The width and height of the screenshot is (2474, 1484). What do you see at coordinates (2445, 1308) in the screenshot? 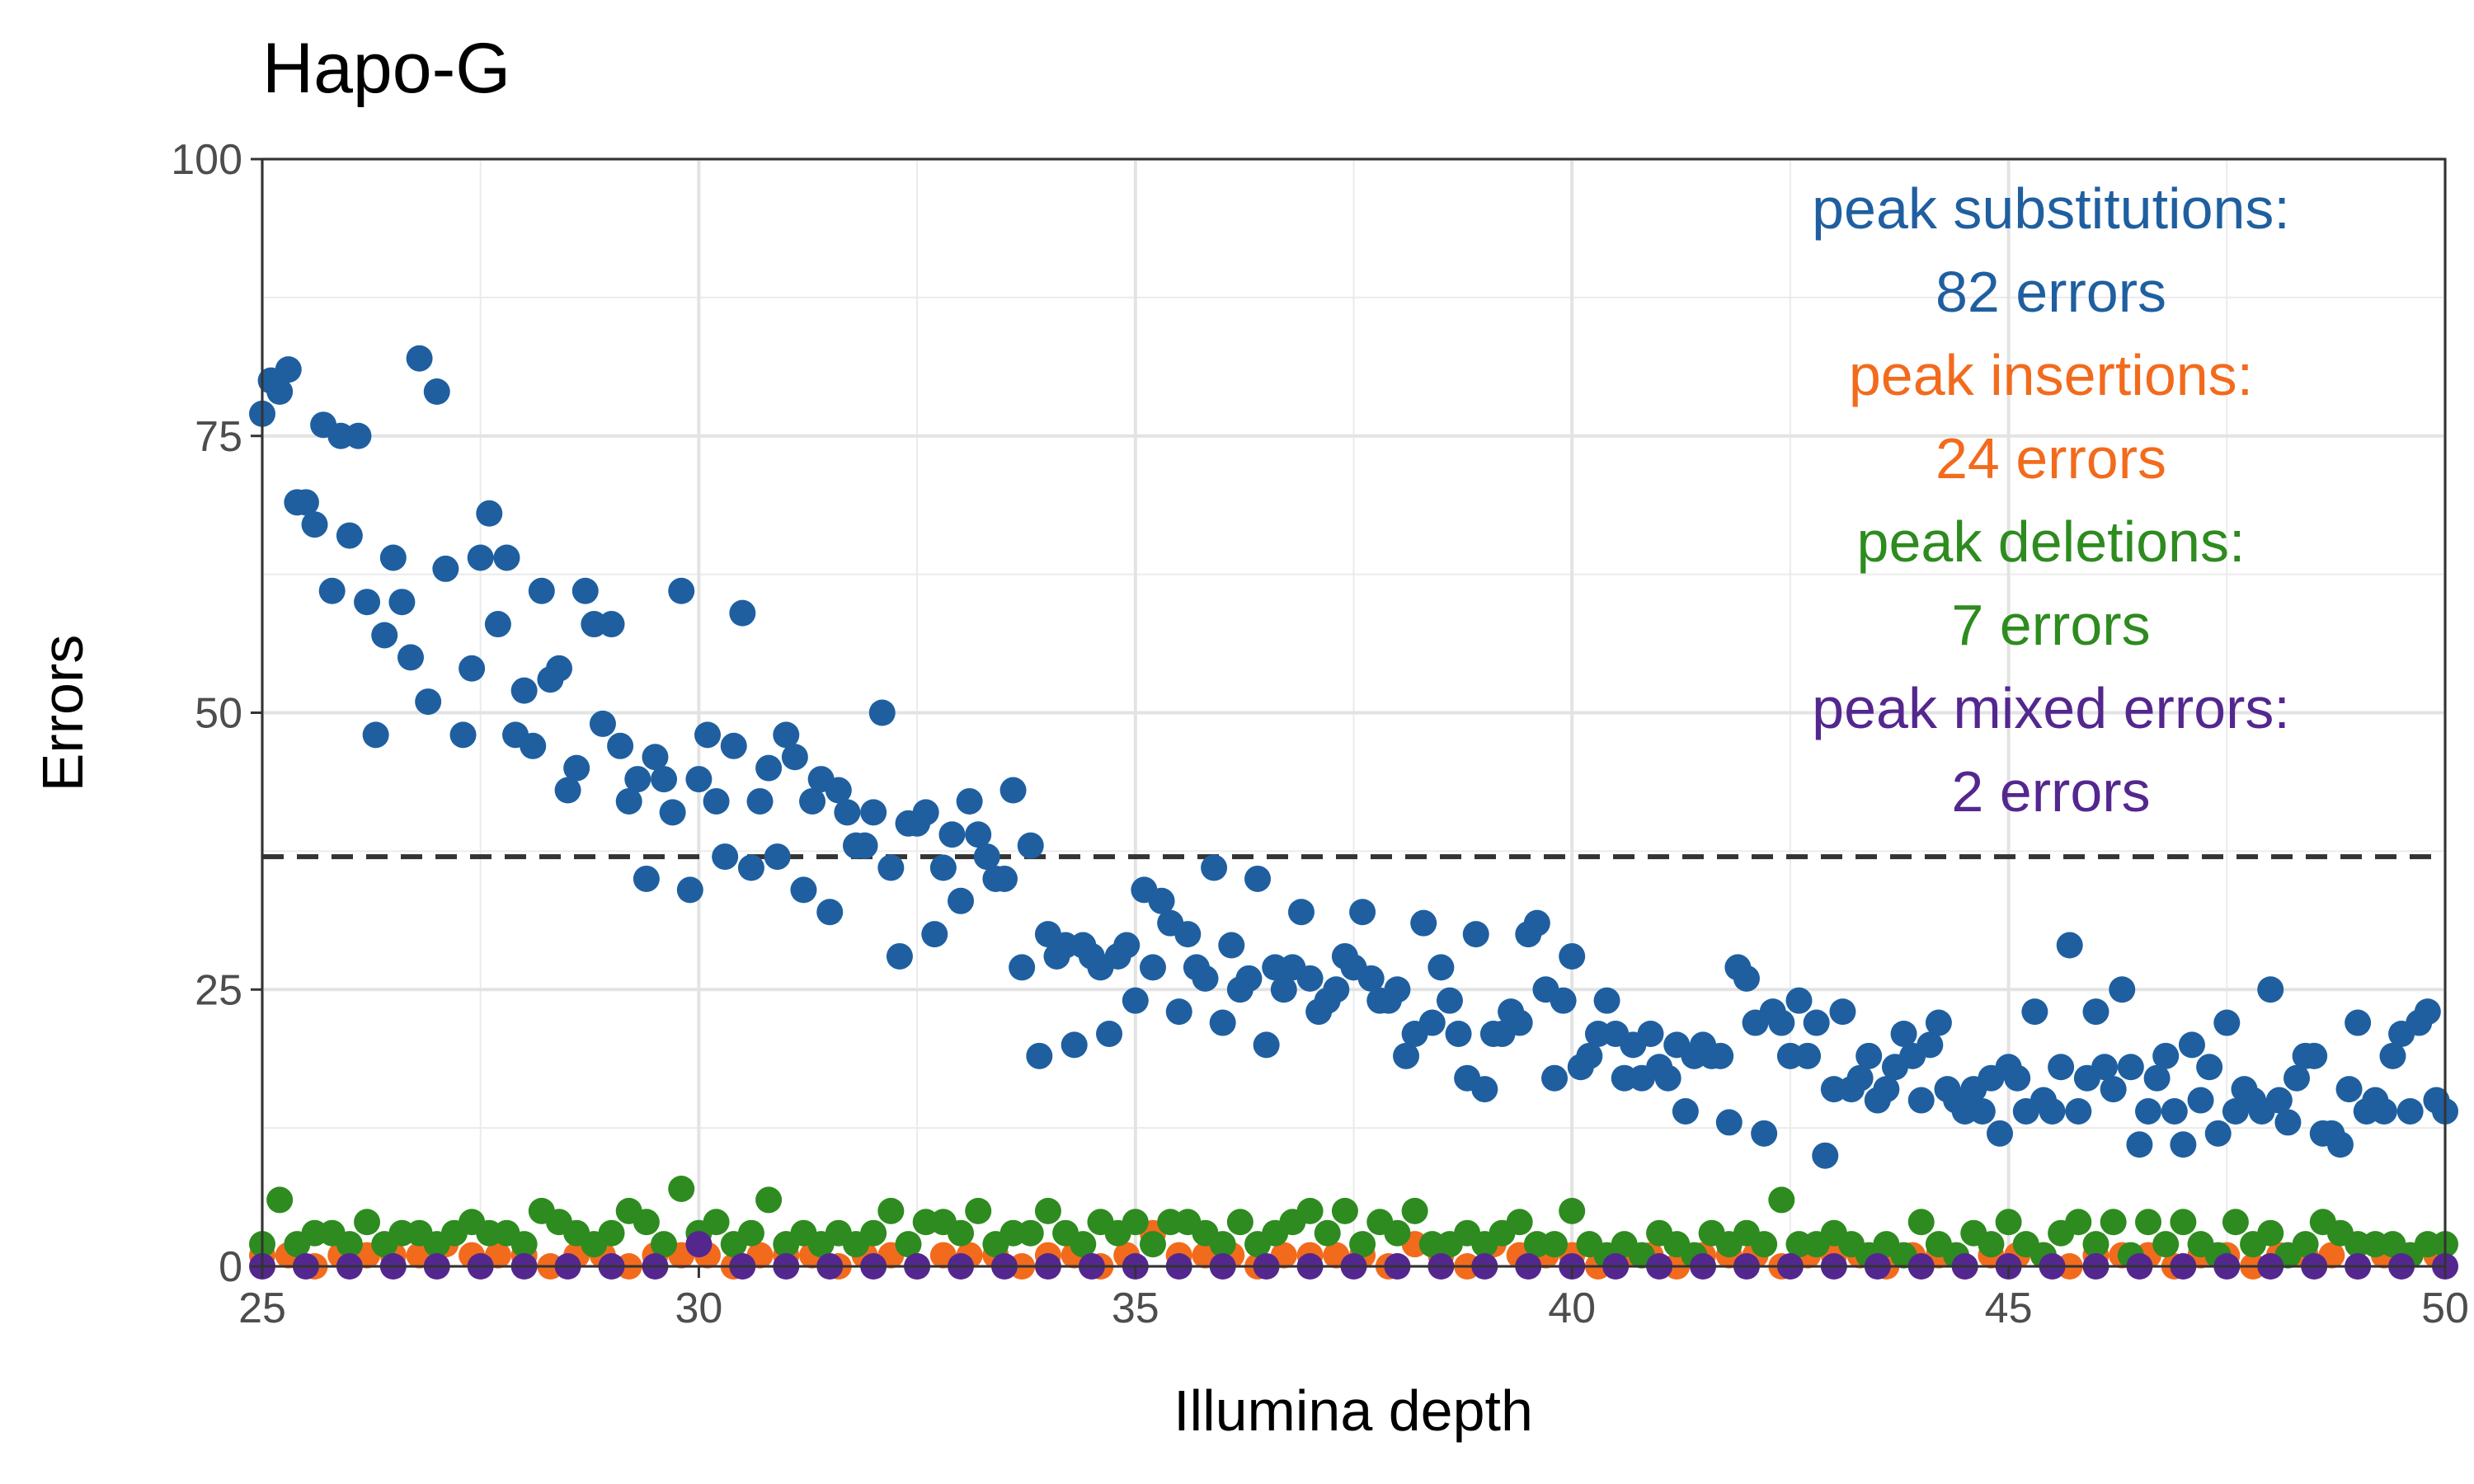
I see `x-tick-label: 50` at bounding box center [2445, 1308].